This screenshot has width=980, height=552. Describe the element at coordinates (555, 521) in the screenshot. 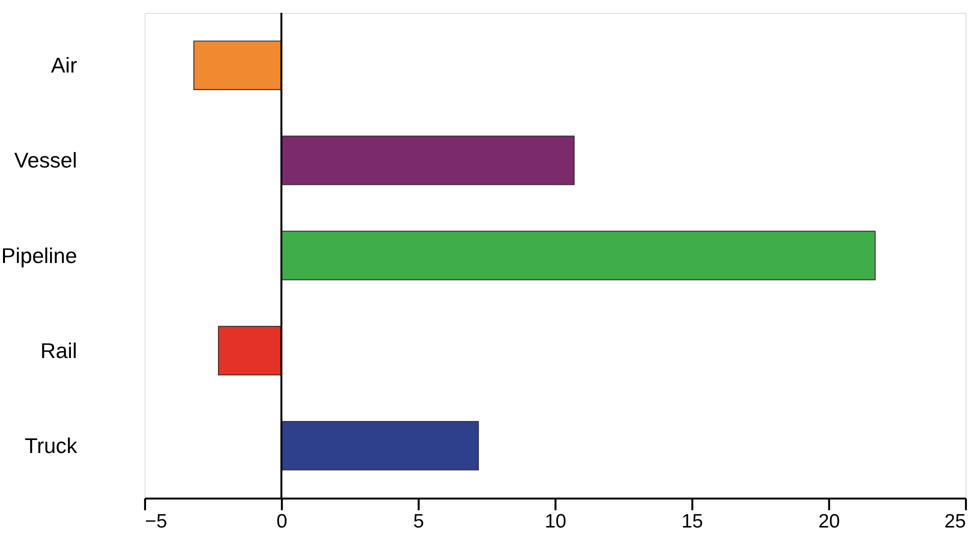

I see `x-tick-label: 10` at that location.